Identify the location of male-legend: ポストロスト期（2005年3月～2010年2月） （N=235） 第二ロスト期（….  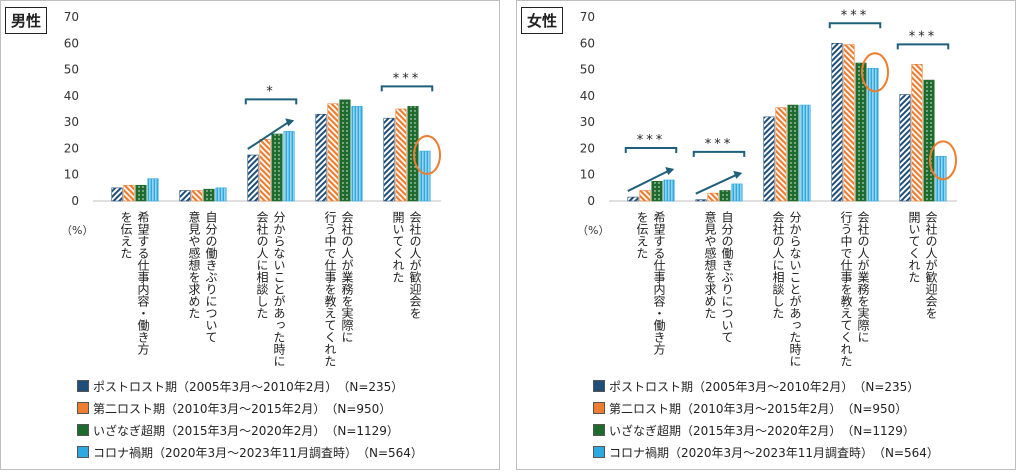
(287, 419).